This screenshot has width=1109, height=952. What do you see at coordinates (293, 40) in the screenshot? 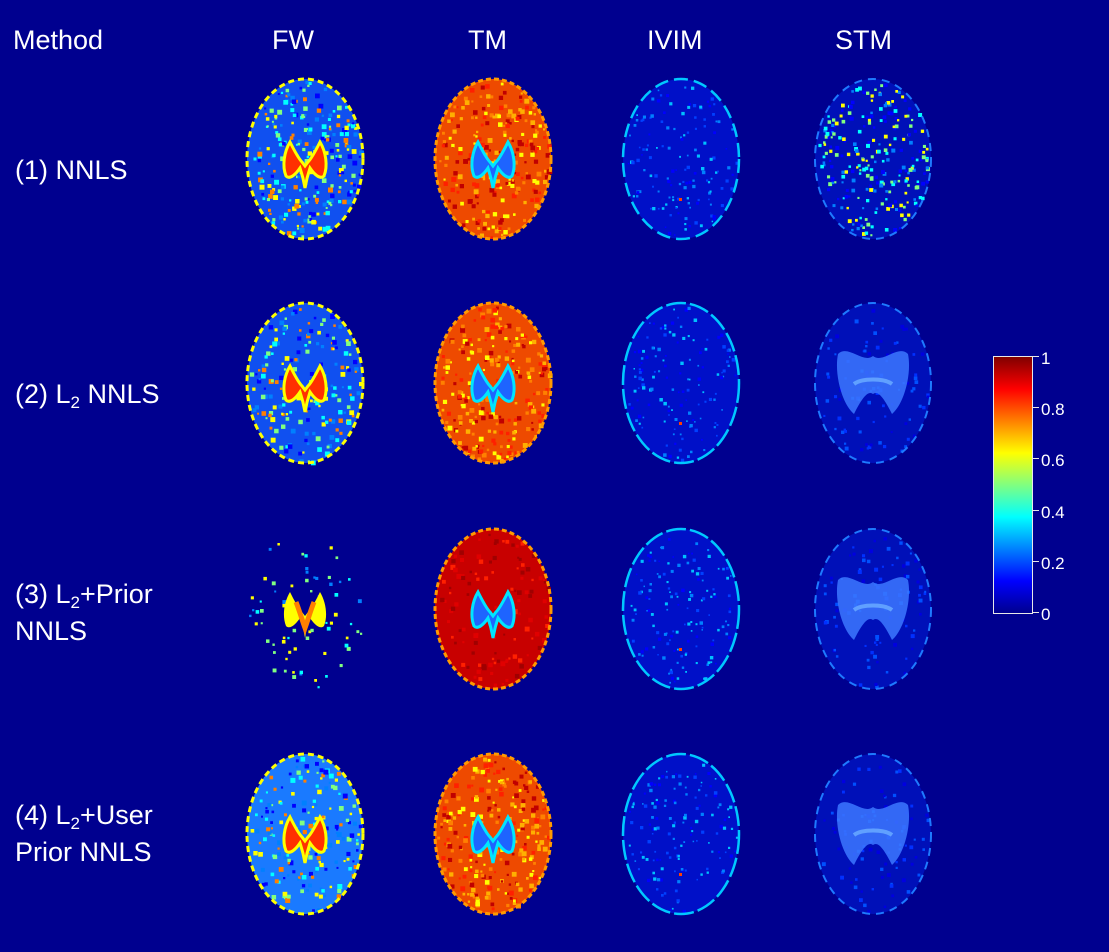
I see `header-fw: FW` at bounding box center [293, 40].